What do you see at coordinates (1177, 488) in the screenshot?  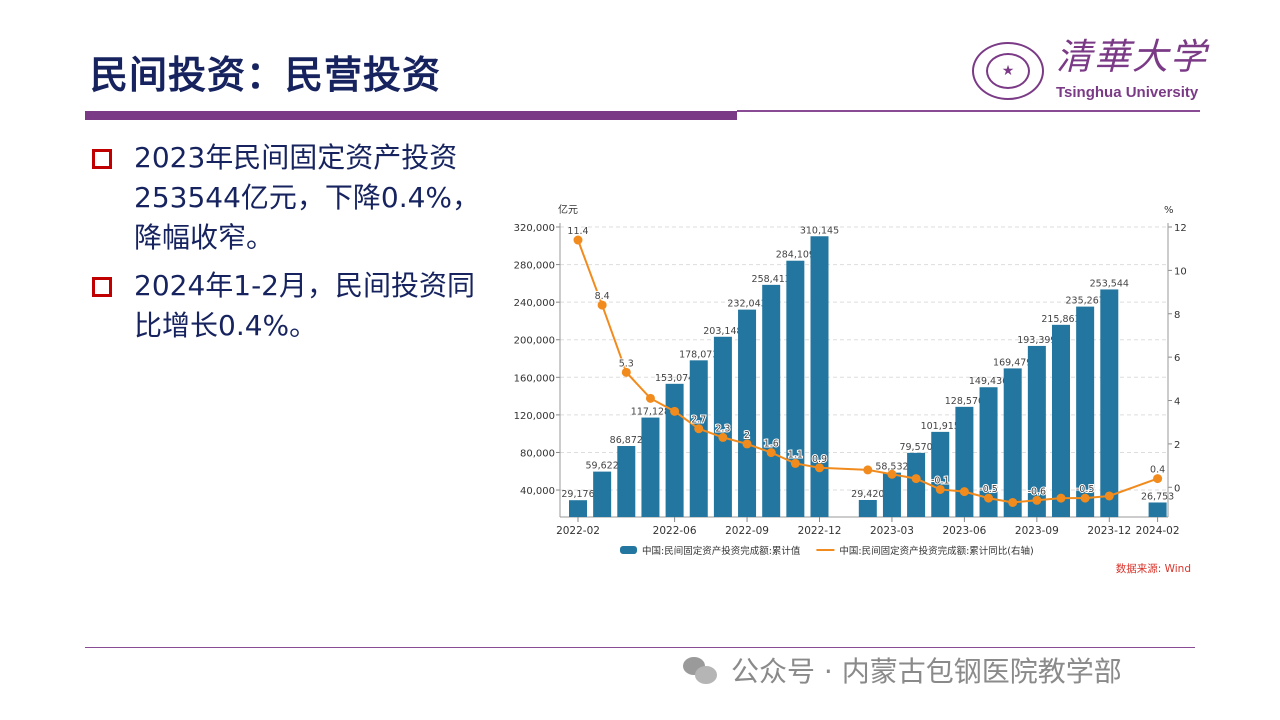 I see `y-right-tick-label: 0` at bounding box center [1177, 488].